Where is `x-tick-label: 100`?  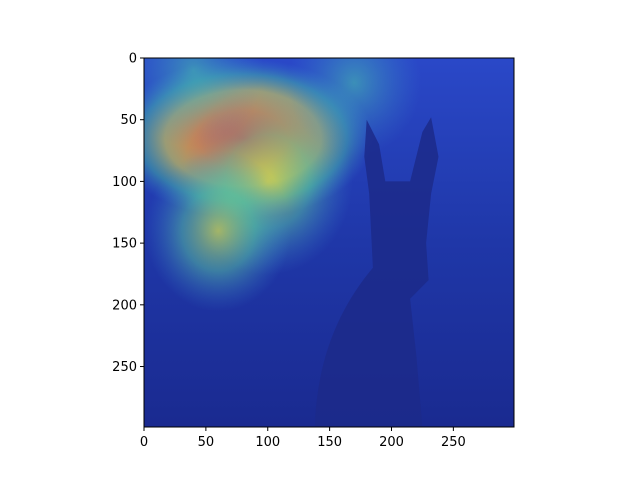
x-tick-label: 100 is located at coordinates (267, 442).